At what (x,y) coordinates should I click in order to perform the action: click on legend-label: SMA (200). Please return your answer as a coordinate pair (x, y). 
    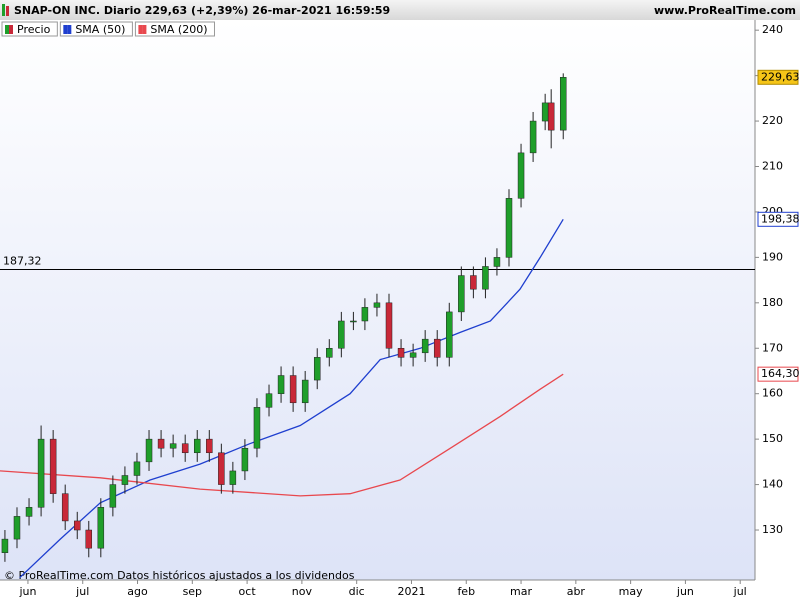
    Looking at the image, I should click on (178, 29).